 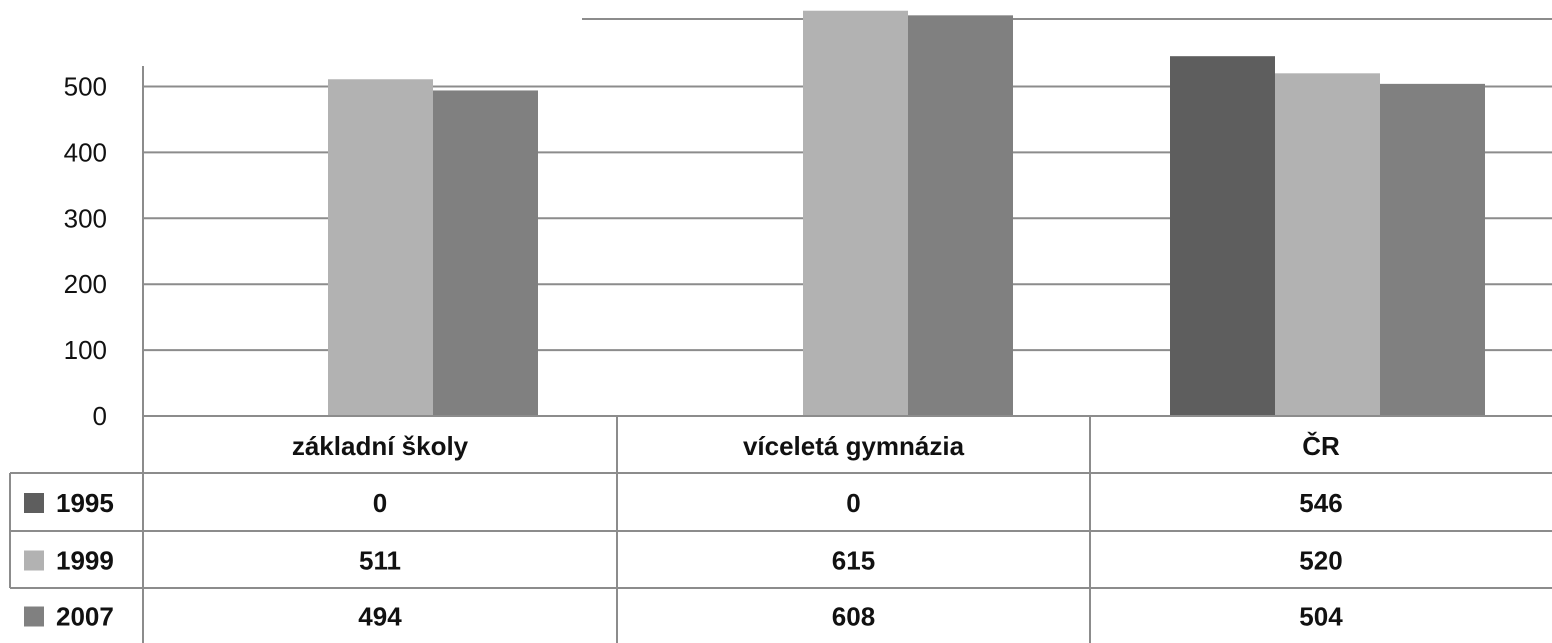 I want to click on y-tick-label: 500, so click(x=85, y=87).